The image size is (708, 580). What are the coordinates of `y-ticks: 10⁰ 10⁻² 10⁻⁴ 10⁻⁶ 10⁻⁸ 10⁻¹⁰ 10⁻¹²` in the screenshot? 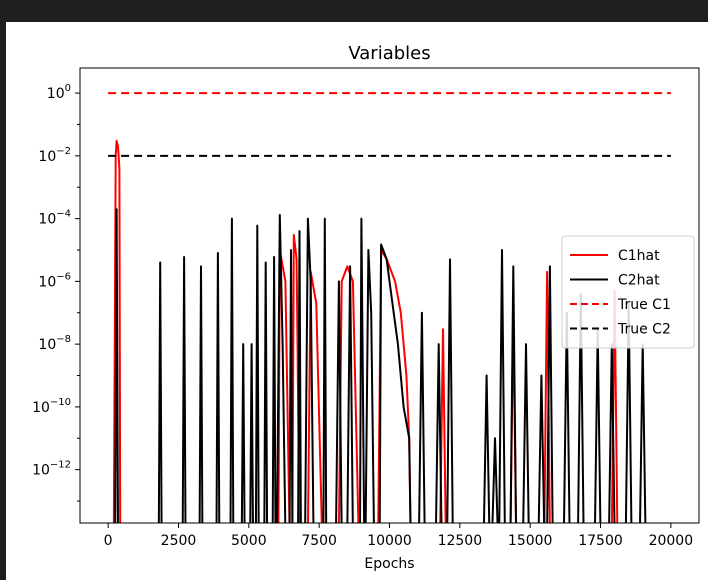 It's located at (56, 292).